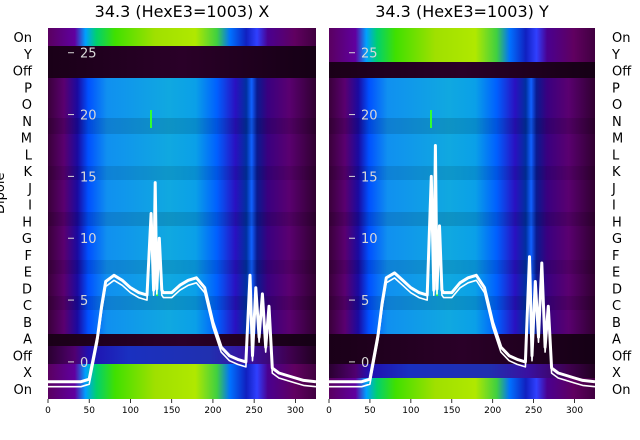 Image resolution: width=640 pixels, height=440 pixels. I want to click on panel-y-title: 34.3 (HexE3=1003) Y, so click(462, 11).